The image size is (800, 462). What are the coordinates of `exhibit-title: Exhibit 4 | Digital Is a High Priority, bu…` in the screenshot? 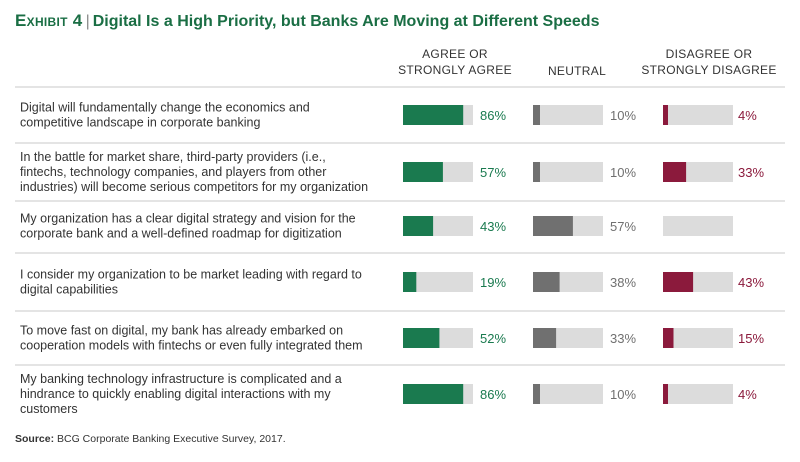 It's located at (307, 21).